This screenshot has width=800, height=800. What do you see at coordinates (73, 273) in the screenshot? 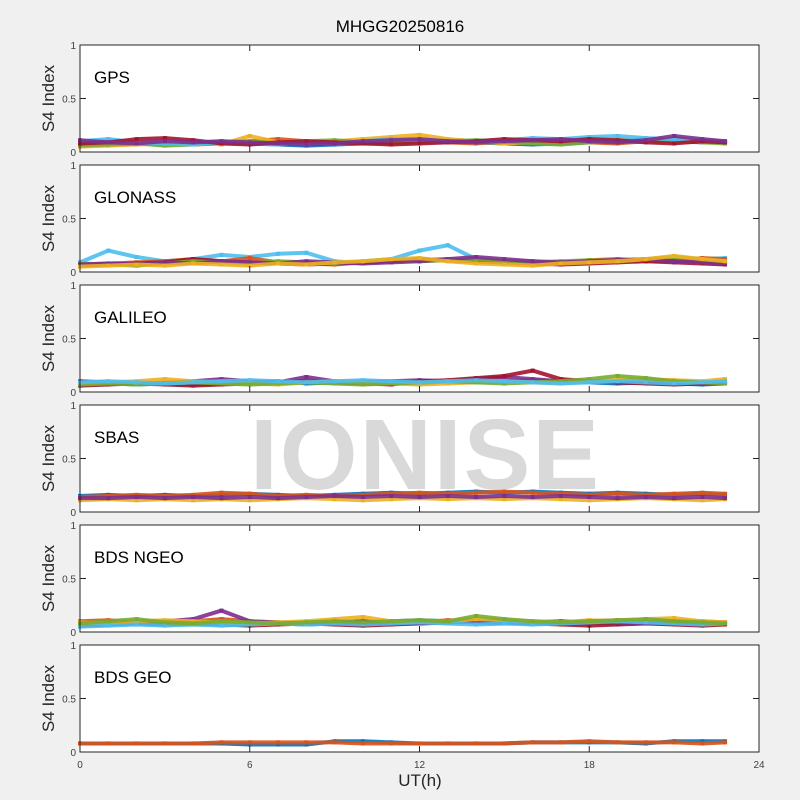
I see `y-tick-label: 0` at bounding box center [73, 273].